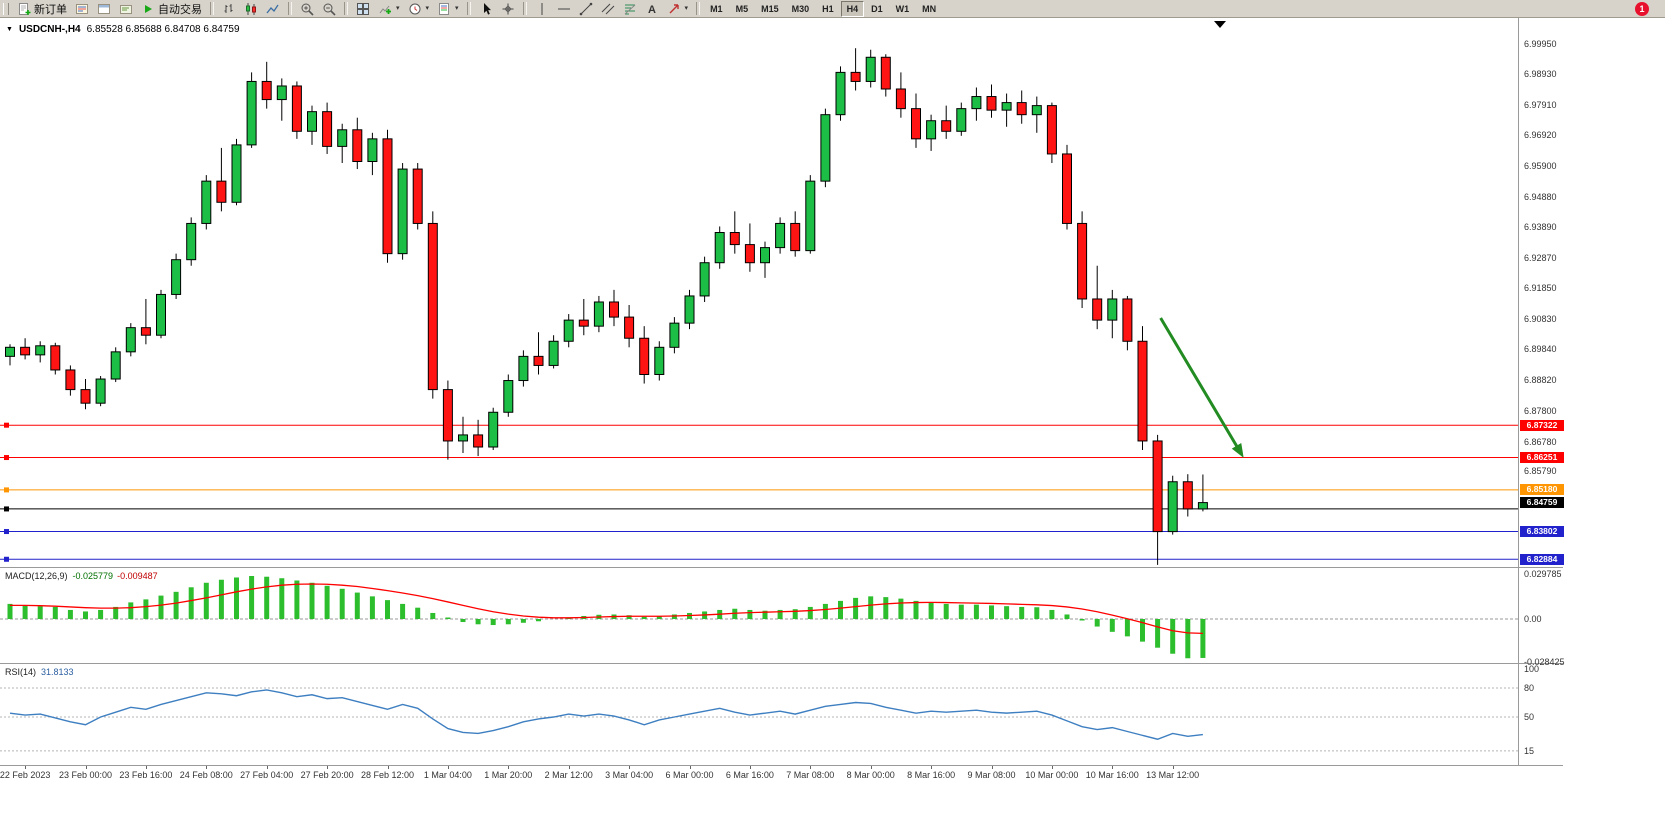 This screenshot has height=836, width=1665. I want to click on fibonacci-button, so click(630, 9).